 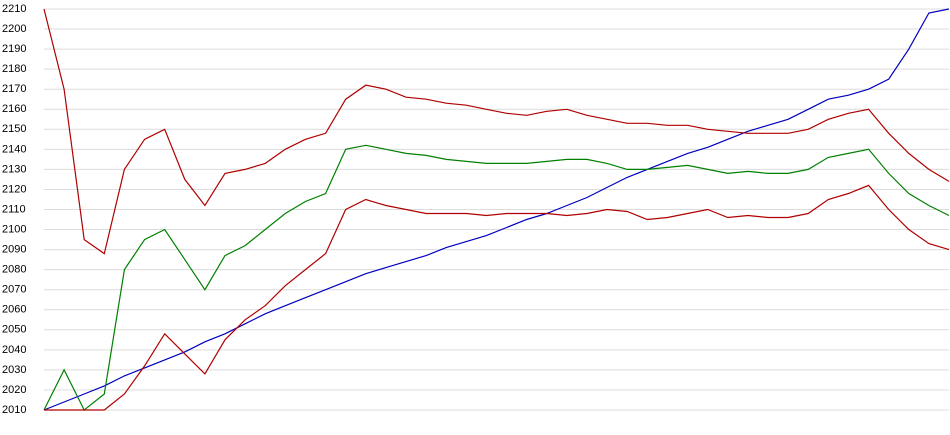 I want to click on y-tick-label: 2130, so click(x=14, y=169).